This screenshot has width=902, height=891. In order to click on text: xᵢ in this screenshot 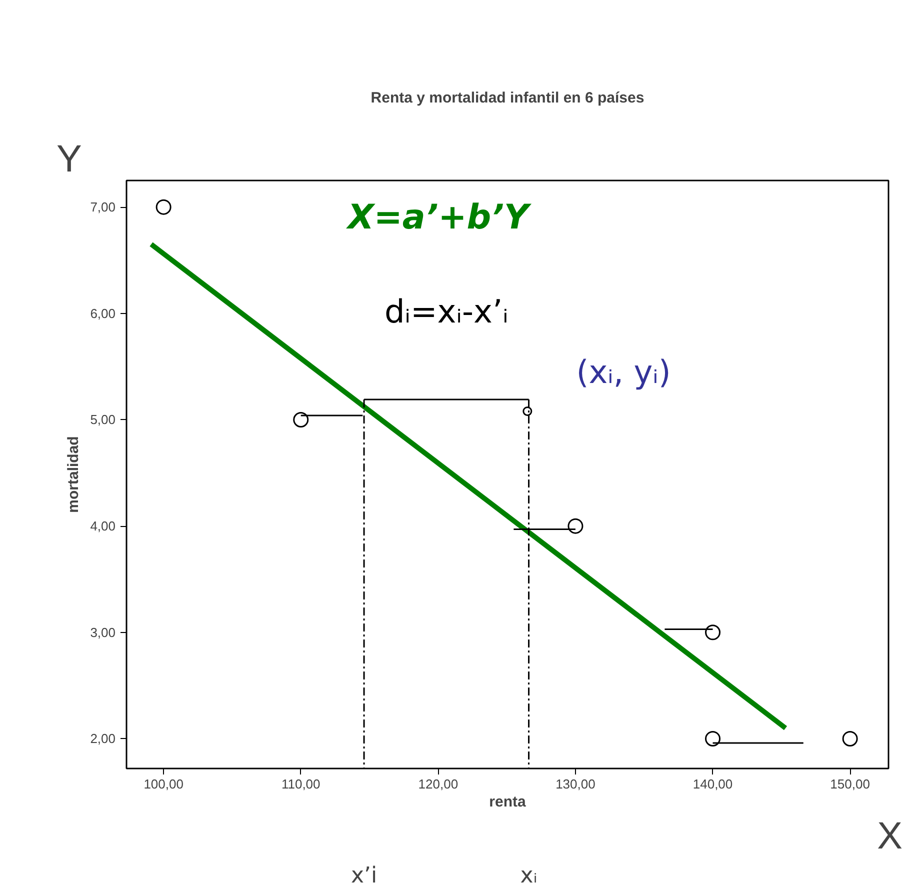, I will do `click(529, 876)`.